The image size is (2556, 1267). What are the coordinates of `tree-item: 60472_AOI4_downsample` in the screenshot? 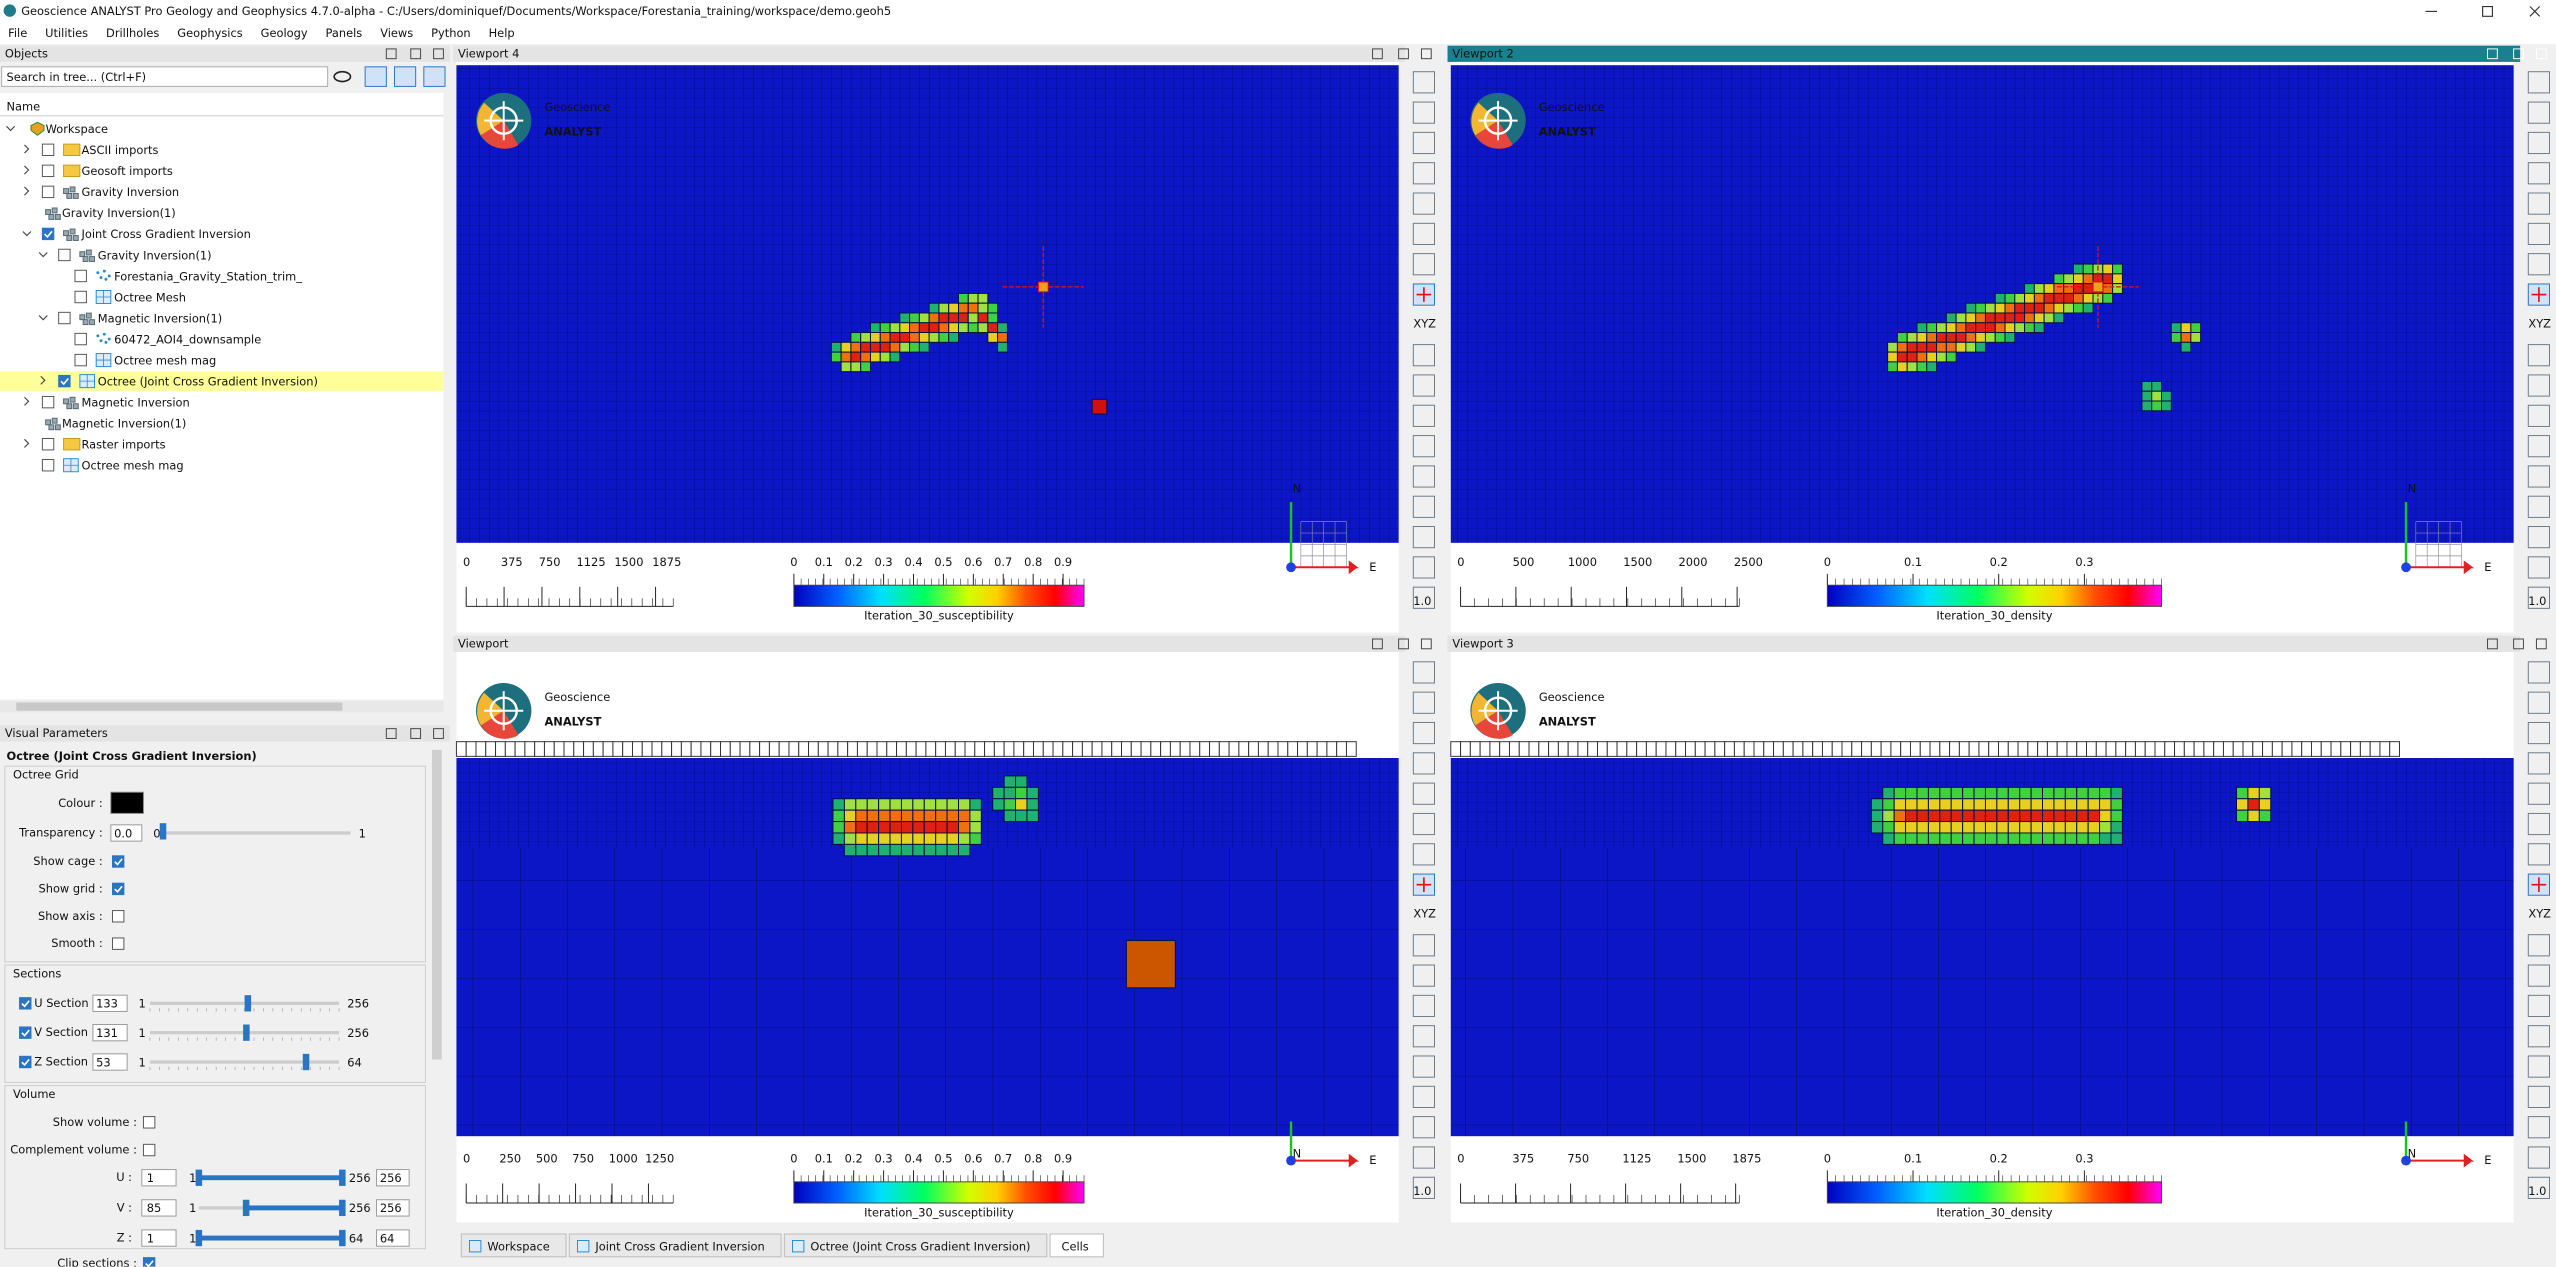 It's located at (187, 339).